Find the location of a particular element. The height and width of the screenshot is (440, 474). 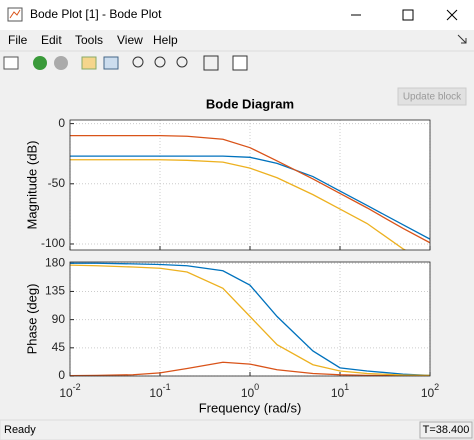

chart-title: Bode Diagram is located at coordinates (250, 103).